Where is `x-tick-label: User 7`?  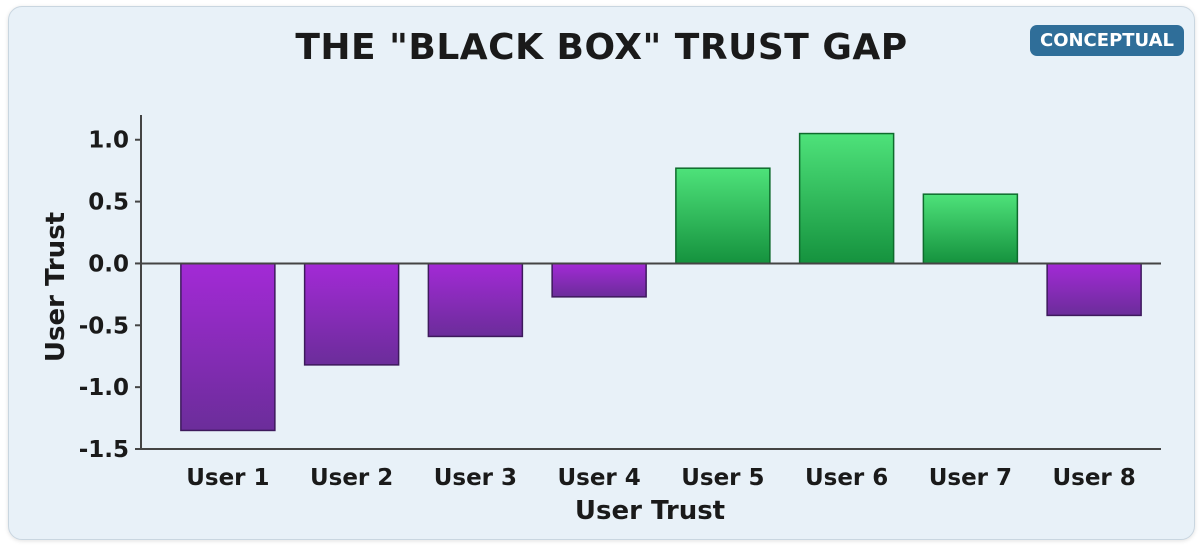 x-tick-label: User 7 is located at coordinates (970, 478).